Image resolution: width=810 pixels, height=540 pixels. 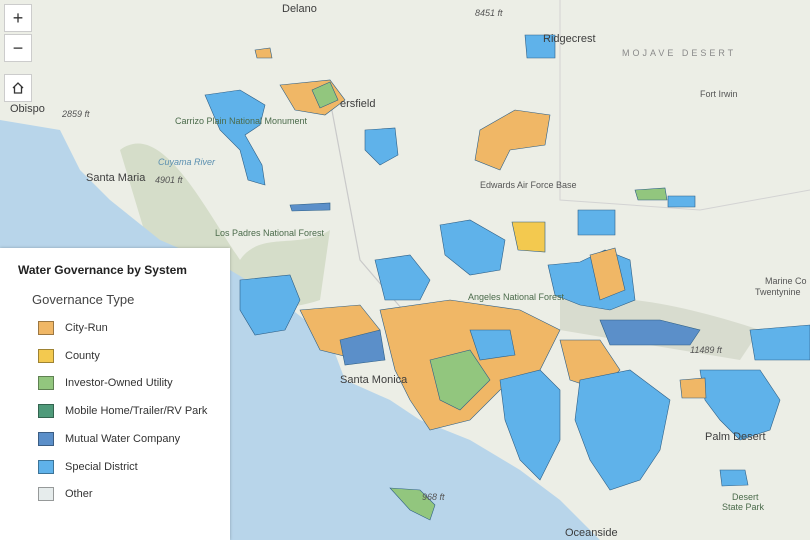 What do you see at coordinates (489, 13) in the screenshot?
I see `elevation-label: 8451 ft` at bounding box center [489, 13].